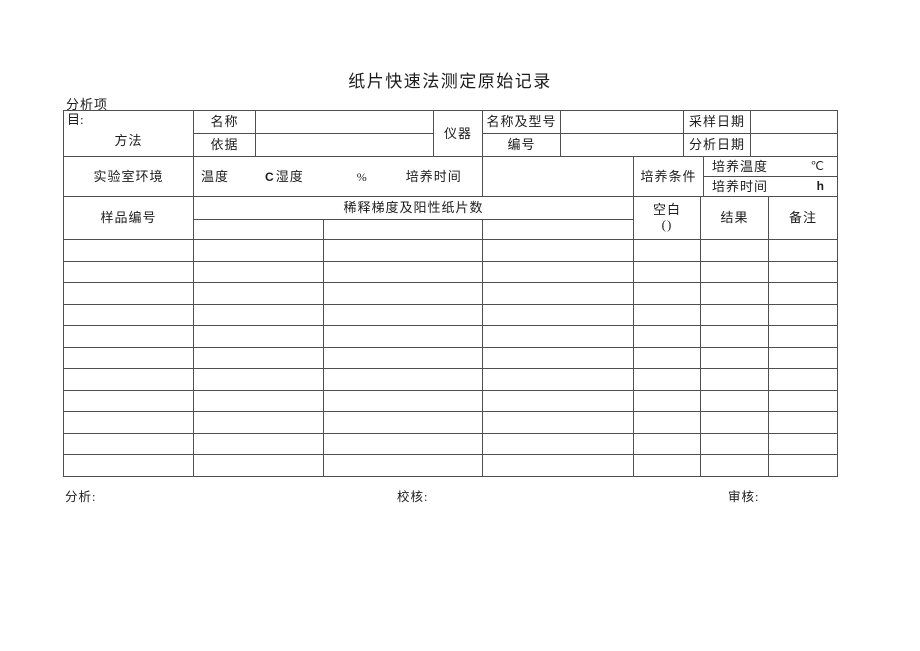 The image size is (920, 651). Describe the element at coordinates (558, 176) in the screenshot. I see `environment-blank-cell` at that location.